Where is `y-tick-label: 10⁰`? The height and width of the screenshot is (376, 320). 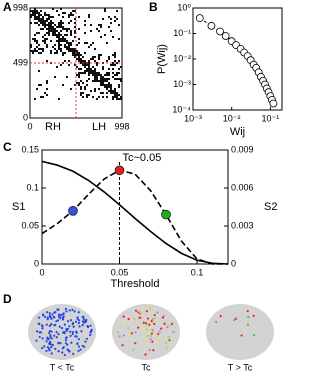
y-tick-label: 10⁰ is located at coordinates (184, 7).